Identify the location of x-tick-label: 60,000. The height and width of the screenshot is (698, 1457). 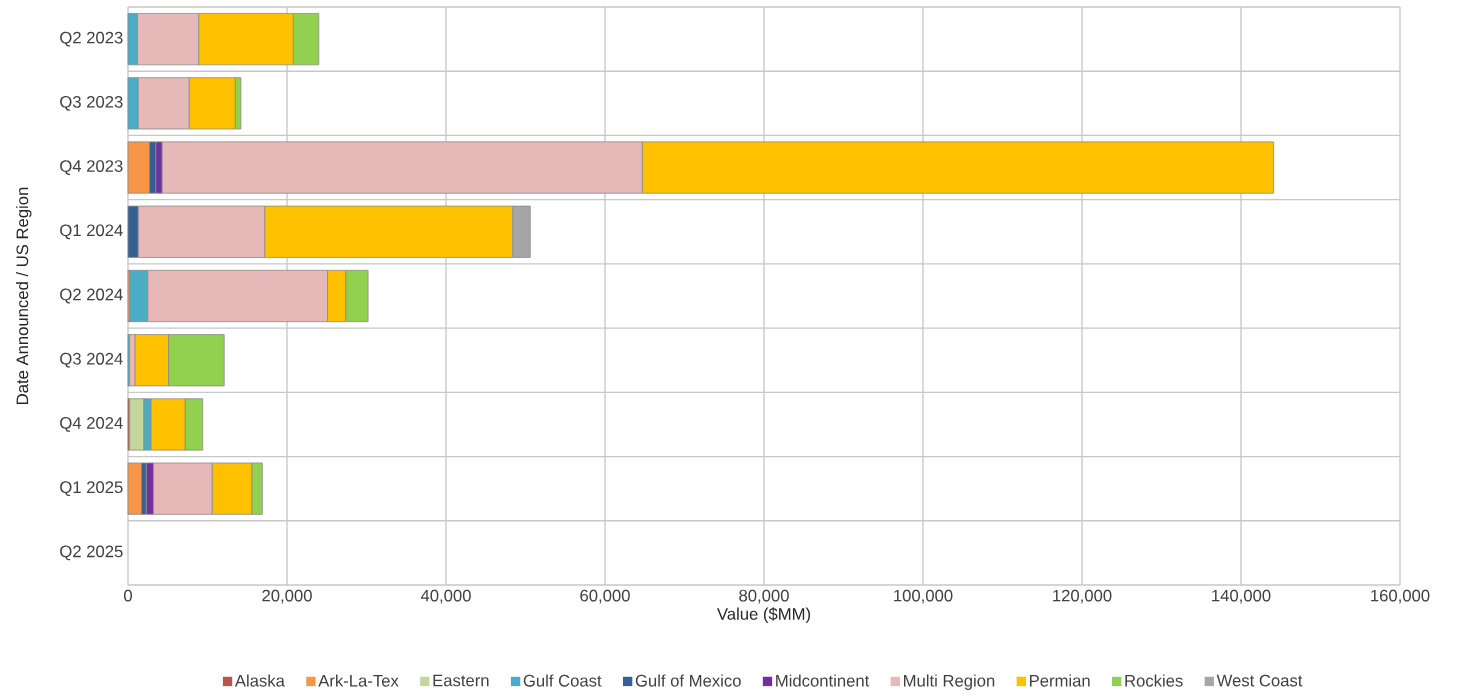
(605, 596).